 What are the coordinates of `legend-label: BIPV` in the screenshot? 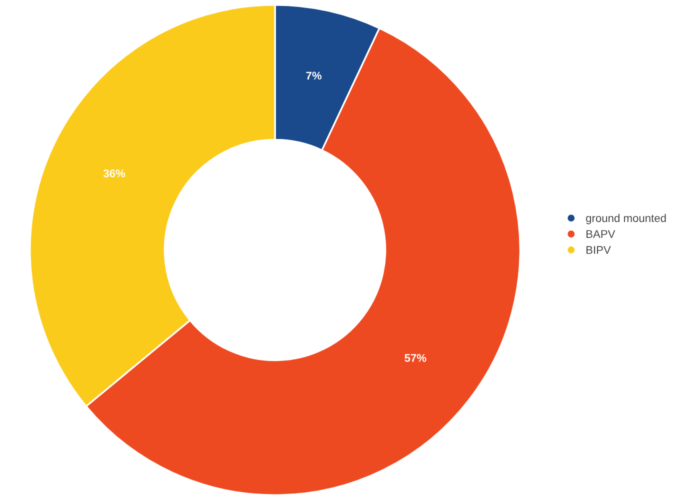 It's located at (598, 250).